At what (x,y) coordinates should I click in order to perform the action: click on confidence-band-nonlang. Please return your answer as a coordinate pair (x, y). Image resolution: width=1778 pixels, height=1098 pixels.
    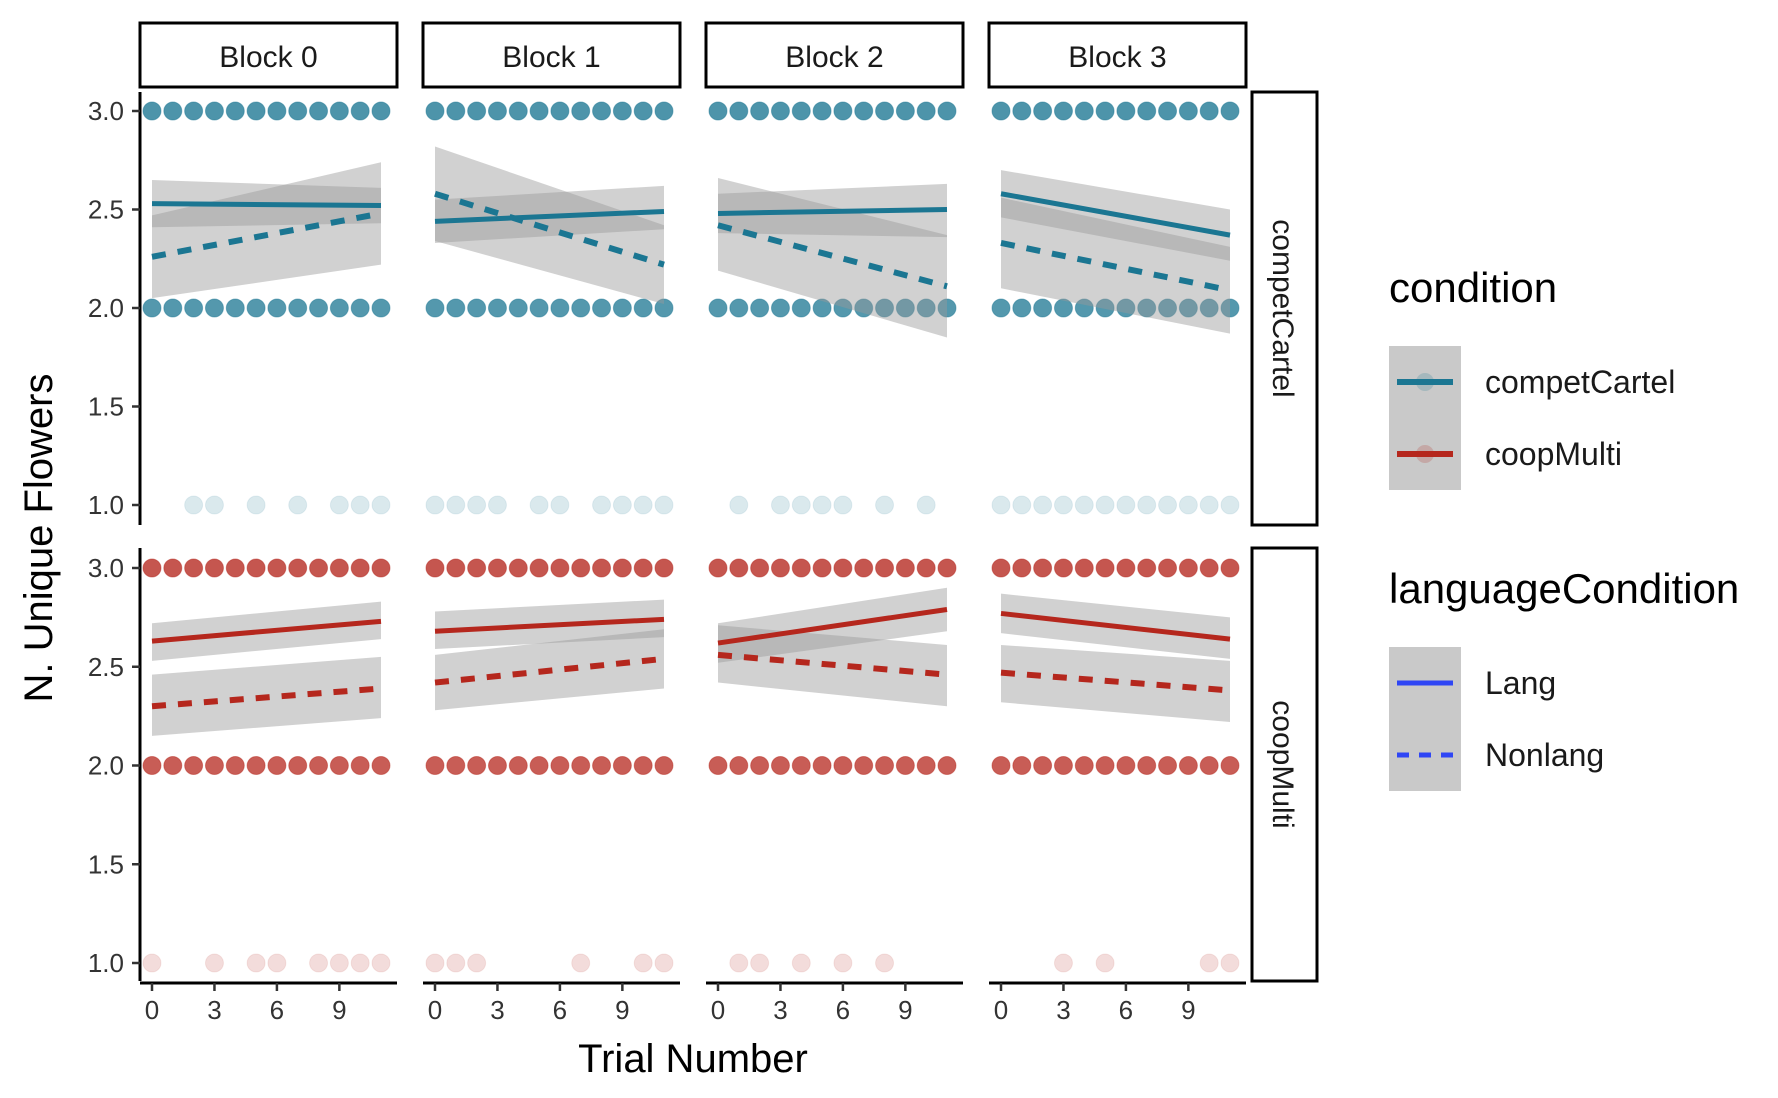
    Looking at the image, I should click on (832, 257).